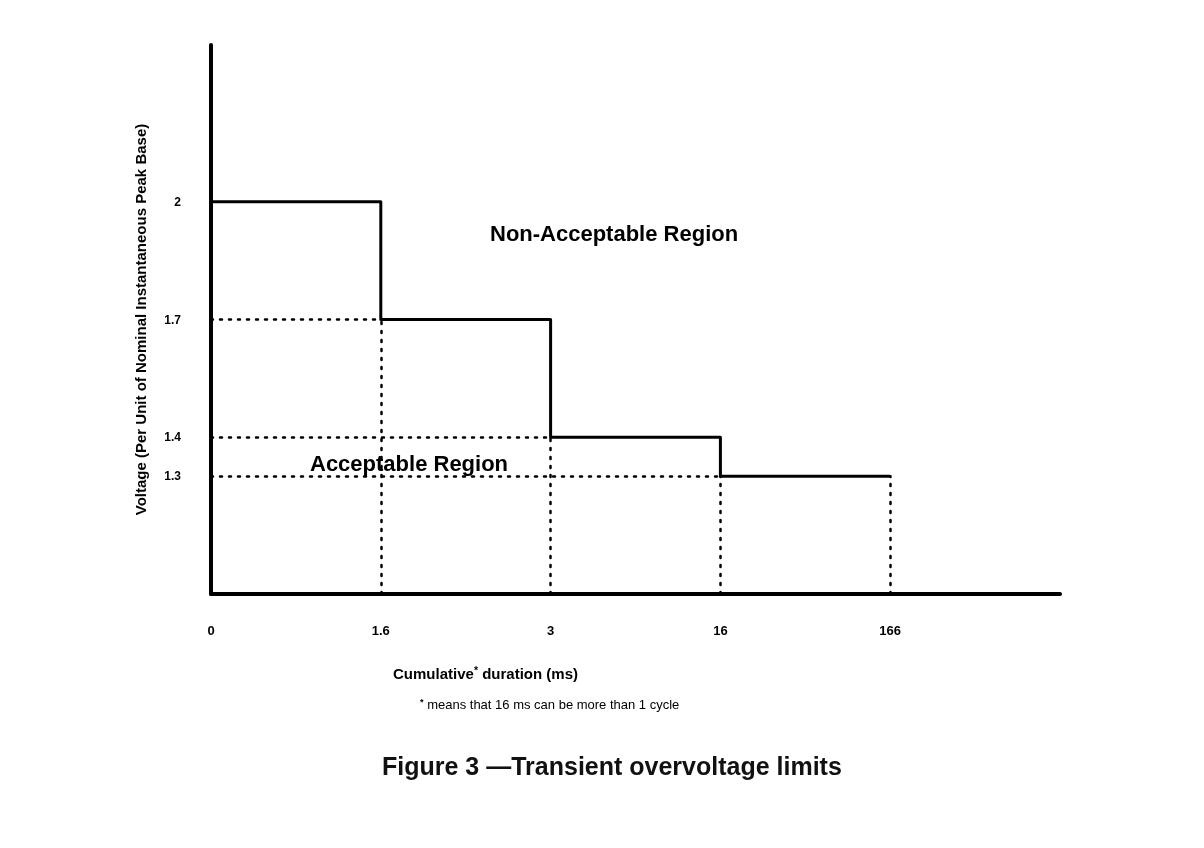  I want to click on x-tick-label: 3, so click(550, 630).